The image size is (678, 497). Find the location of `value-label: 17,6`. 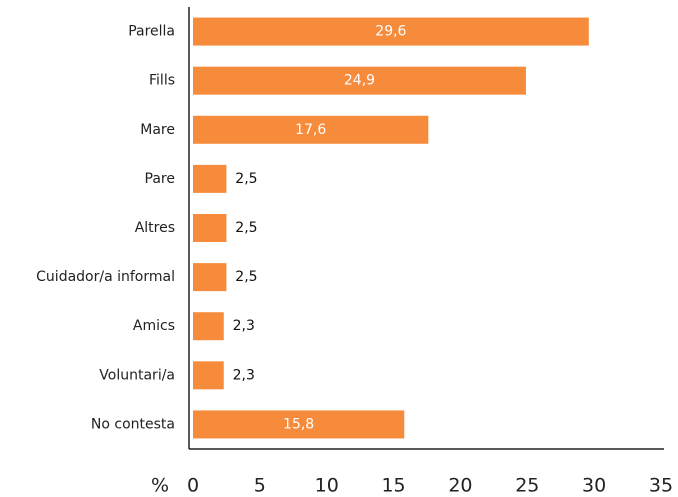

value-label: 17,6 is located at coordinates (310, 130).